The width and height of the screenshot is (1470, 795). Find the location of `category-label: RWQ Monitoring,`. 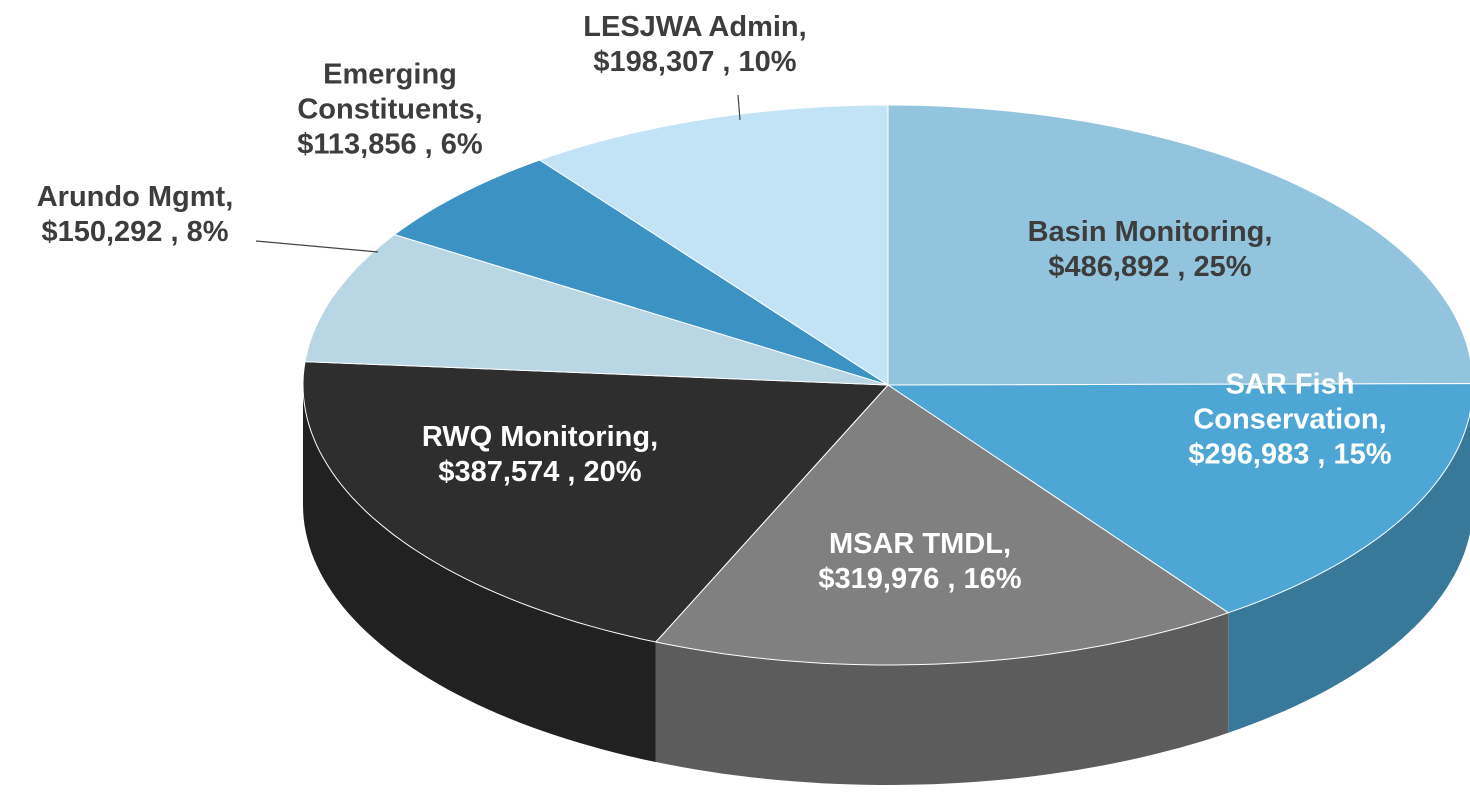

category-label: RWQ Monitoring, is located at coordinates (540, 437).